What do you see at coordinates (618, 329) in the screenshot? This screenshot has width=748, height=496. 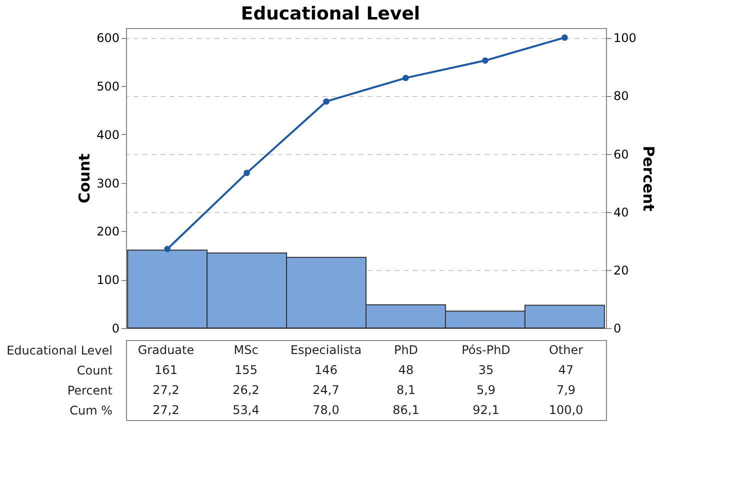 I see `y2-tick-label: 0` at bounding box center [618, 329].